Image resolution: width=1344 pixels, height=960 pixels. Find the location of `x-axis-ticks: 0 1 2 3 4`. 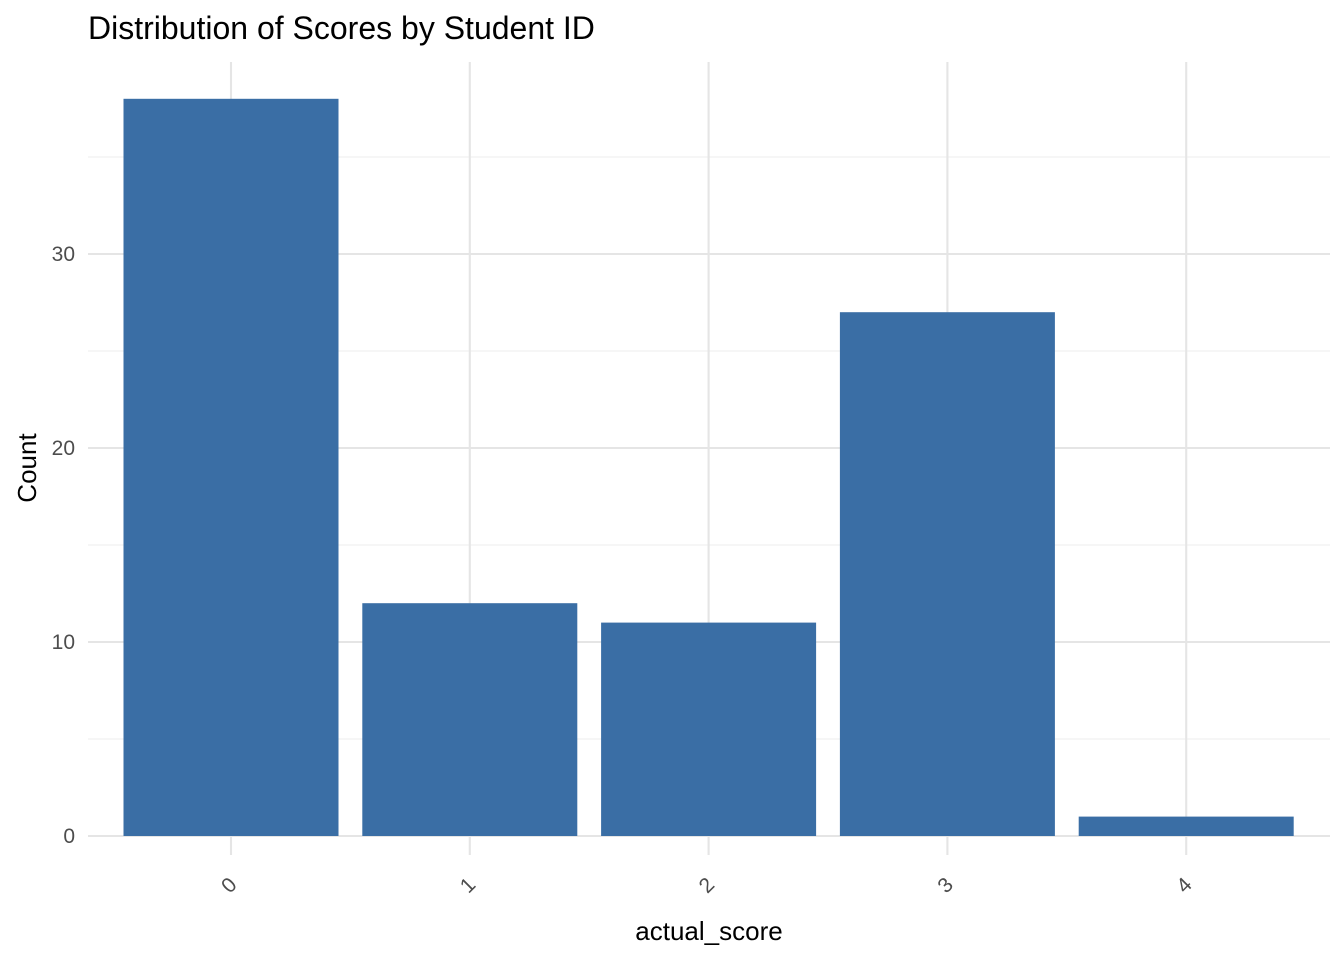

x-axis-ticks: 0 1 2 3 4 is located at coordinates (707, 885).